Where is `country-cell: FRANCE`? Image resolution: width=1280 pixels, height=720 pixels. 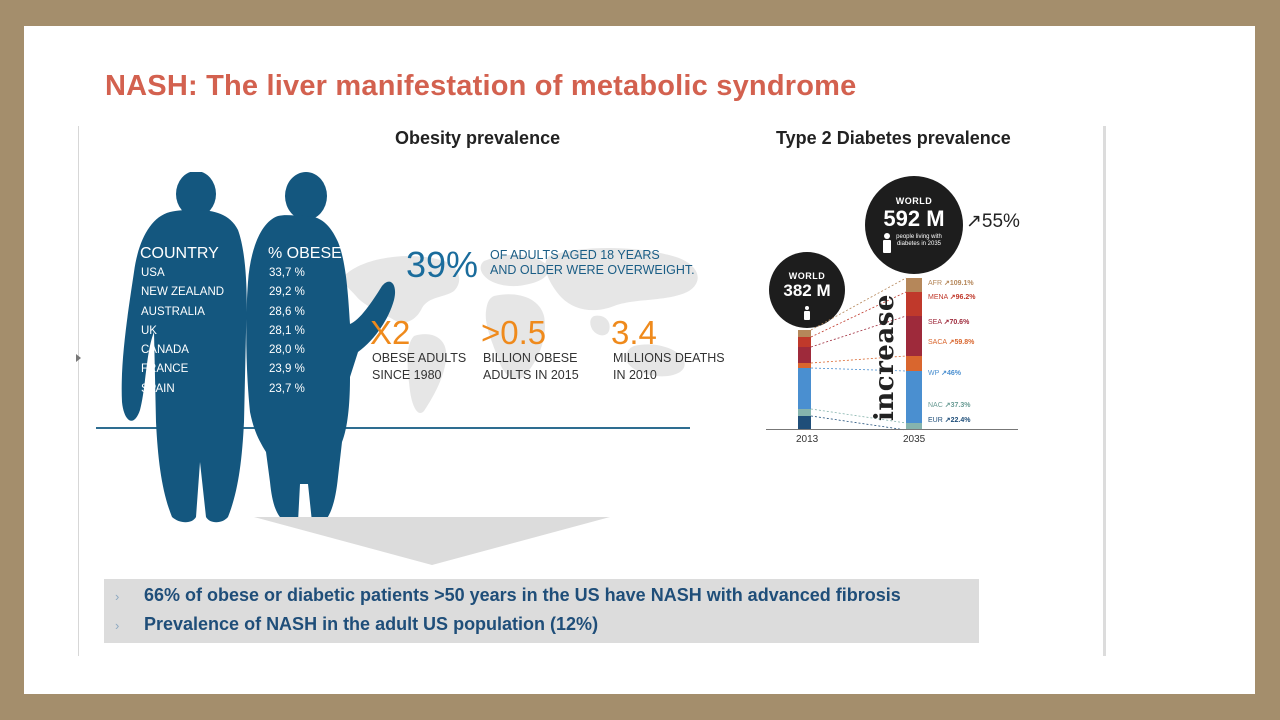
country-cell: FRANCE is located at coordinates (165, 369).